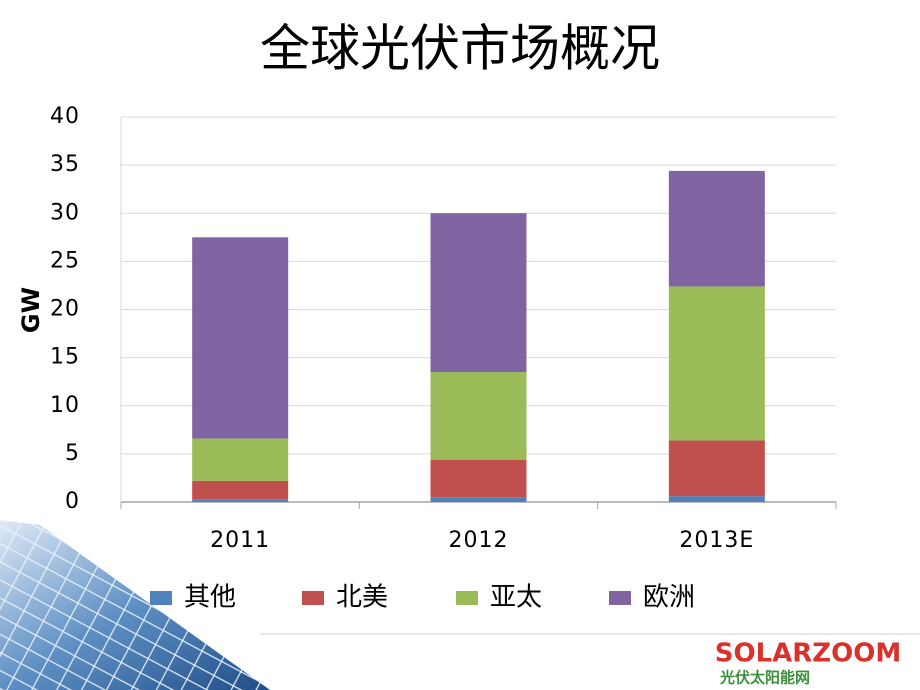 The width and height of the screenshot is (920, 690). What do you see at coordinates (31, 310) in the screenshot?
I see `y-axis-label: GW` at bounding box center [31, 310].